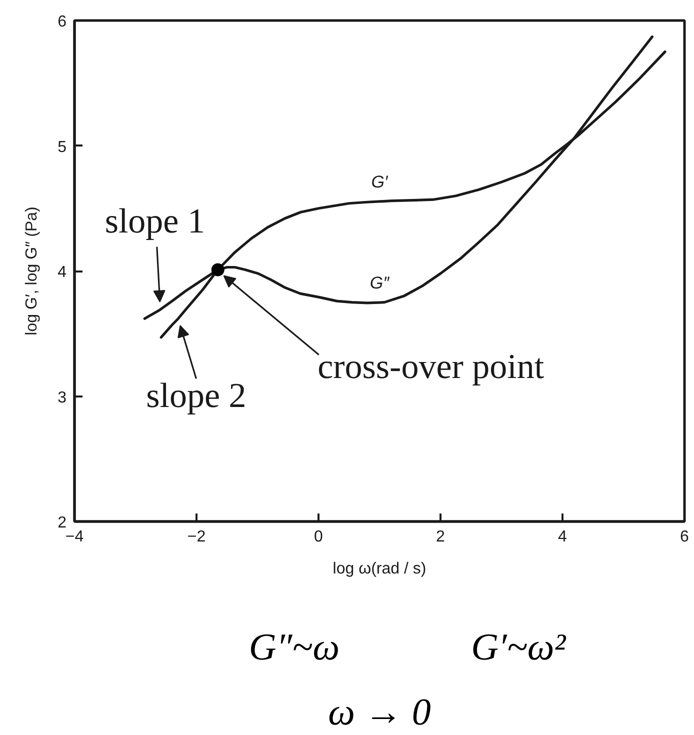 This screenshot has width=694, height=735. Describe the element at coordinates (62, 147) in the screenshot. I see `y-tick-label: 5` at that location.